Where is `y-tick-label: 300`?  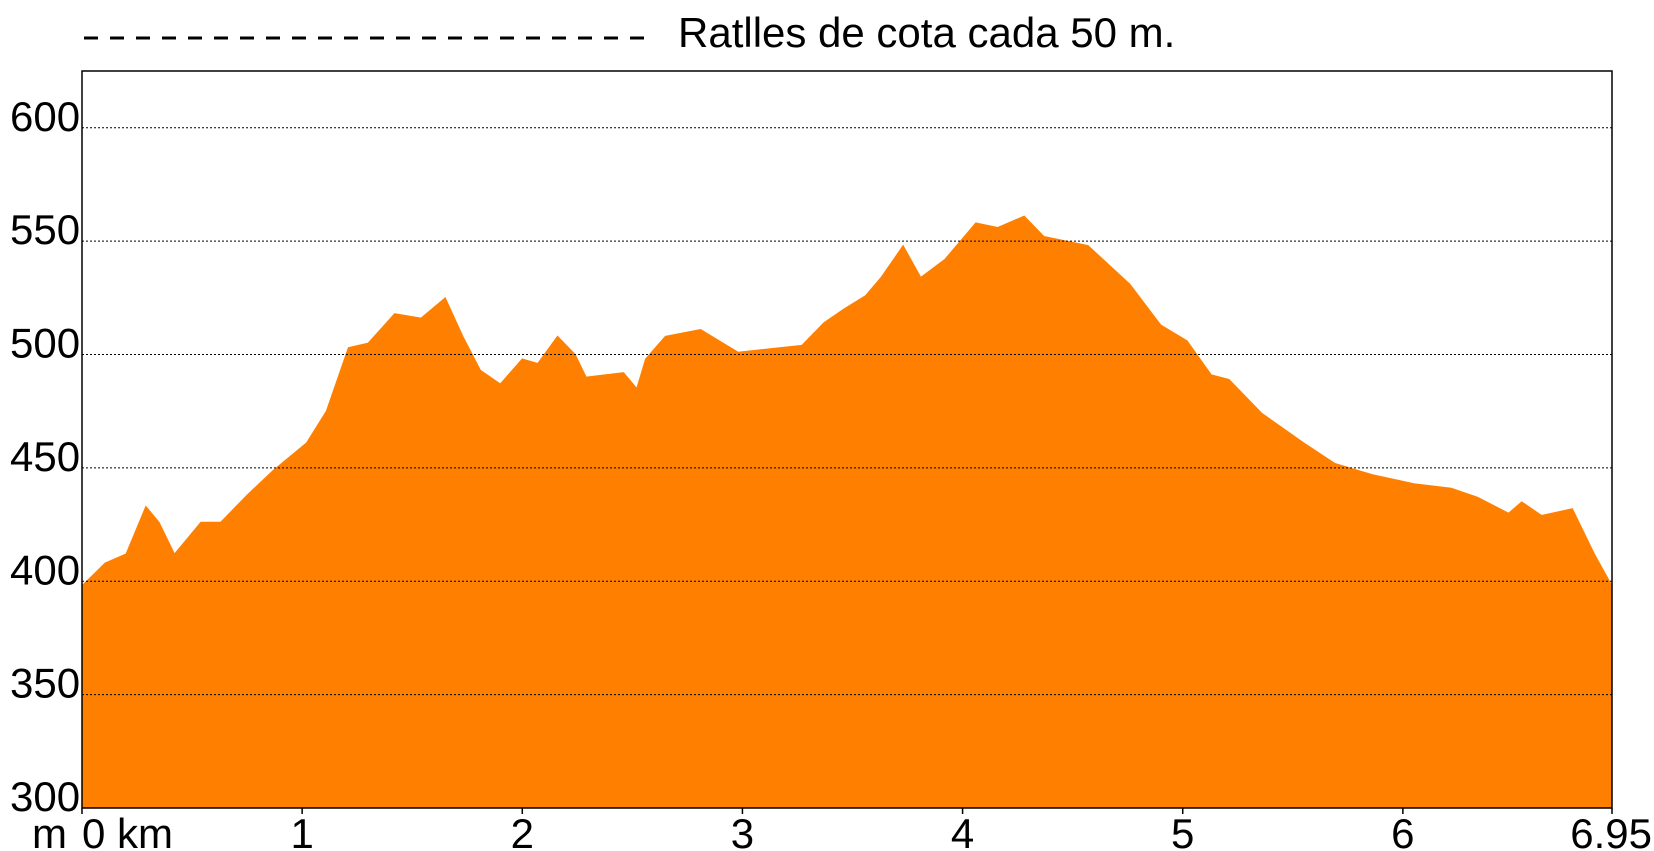
y-tick-label: 300 is located at coordinates (45, 796).